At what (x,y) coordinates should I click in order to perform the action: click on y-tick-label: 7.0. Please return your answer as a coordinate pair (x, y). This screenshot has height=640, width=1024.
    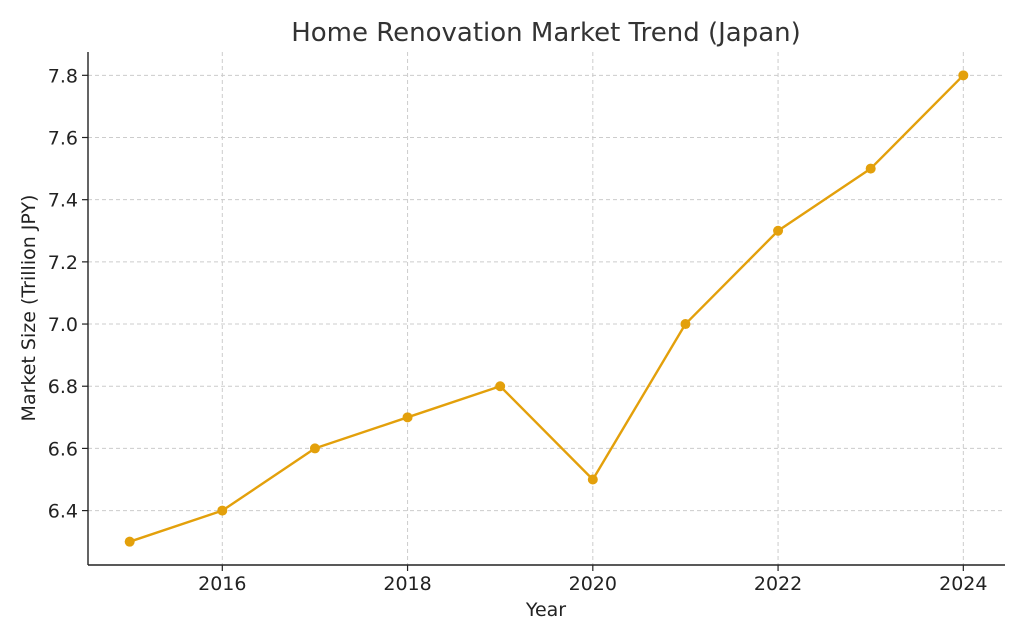
    Looking at the image, I should click on (63, 325).